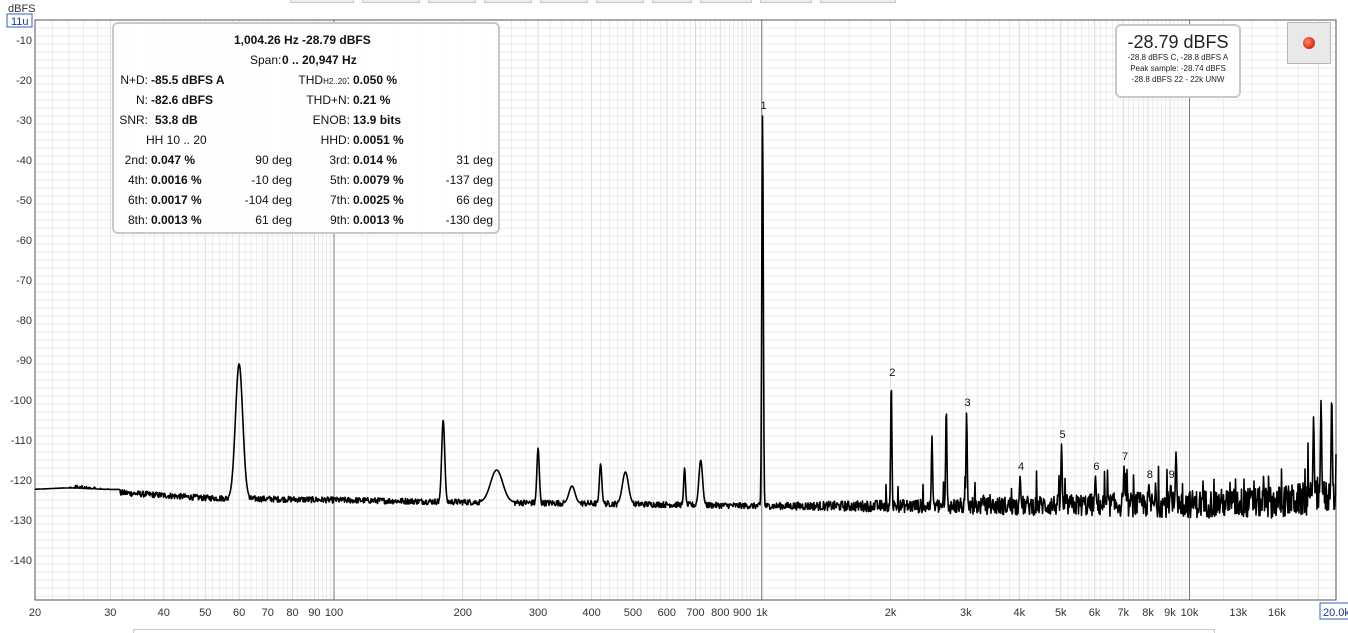 This screenshot has width=1348, height=633. Describe the element at coordinates (378, 180) in the screenshot. I see `h5-value: 0.0079 %` at that location.